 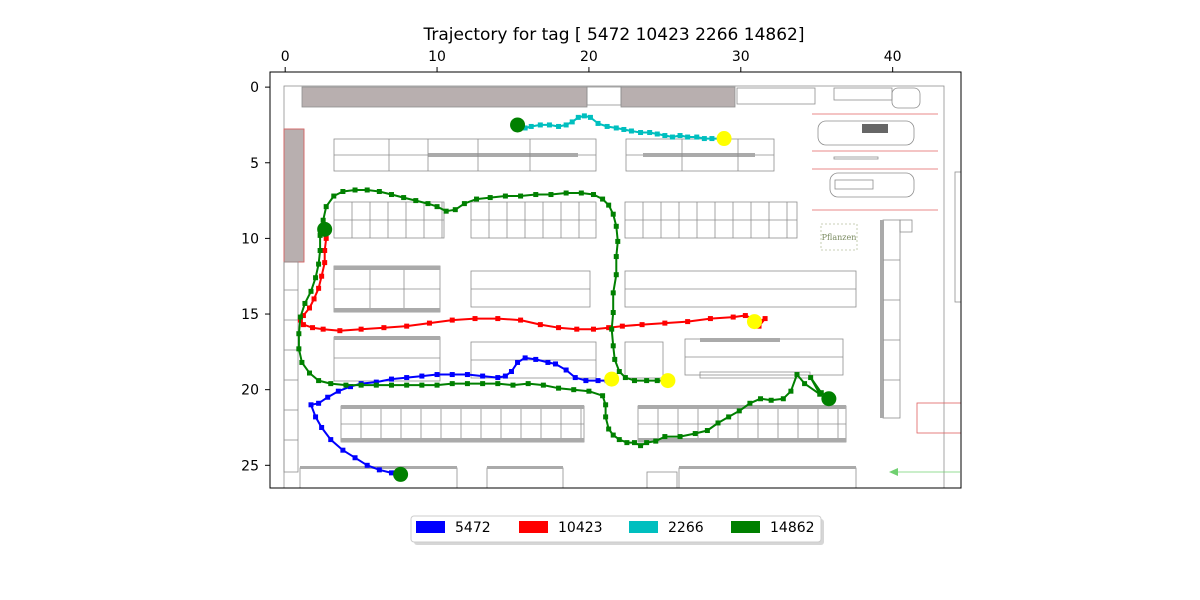 What do you see at coordinates (437, 57) in the screenshot?
I see `x-tick-label: 10` at bounding box center [437, 57].